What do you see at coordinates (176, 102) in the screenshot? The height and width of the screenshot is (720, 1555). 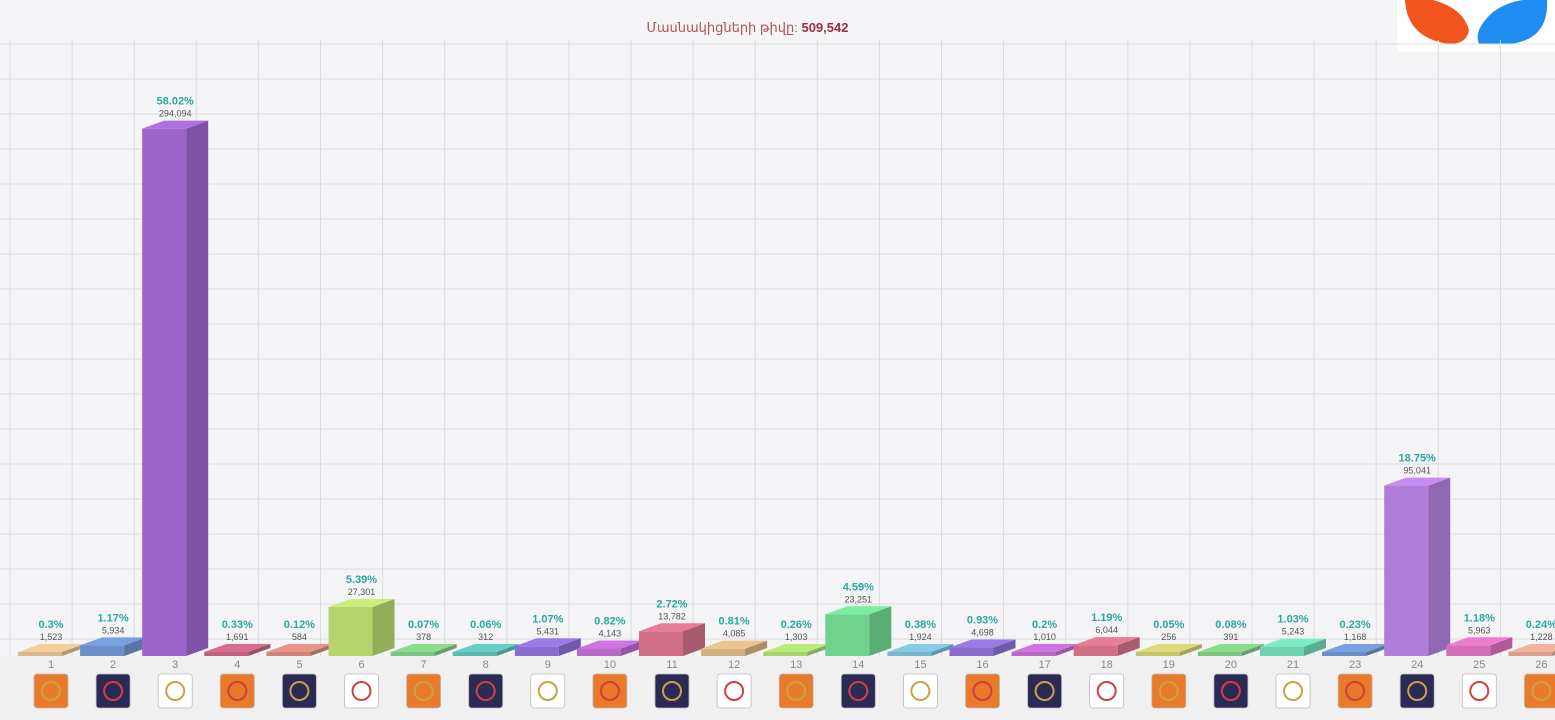 I see `bar-percent-label: 58.02%` at bounding box center [176, 102].